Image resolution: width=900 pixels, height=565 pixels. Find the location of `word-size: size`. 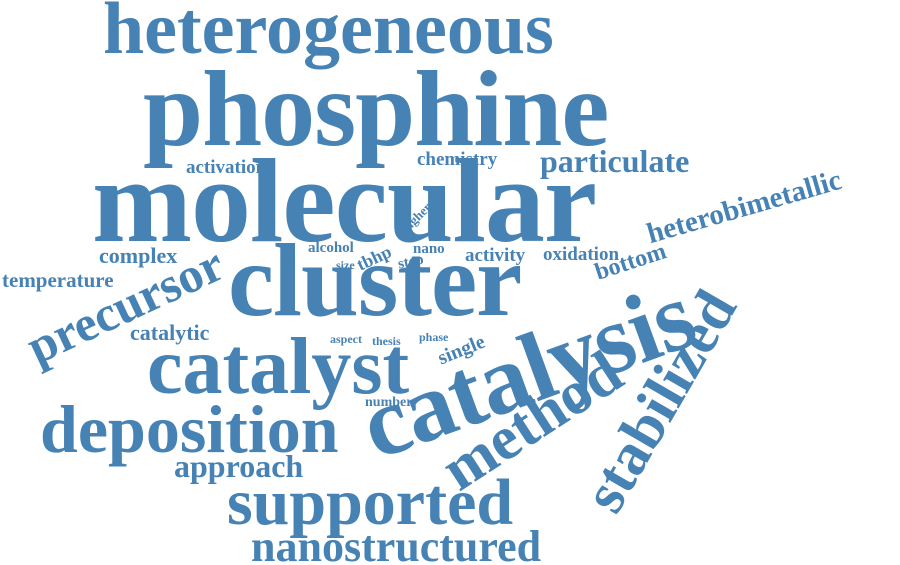

word-size: size is located at coordinates (345, 265).